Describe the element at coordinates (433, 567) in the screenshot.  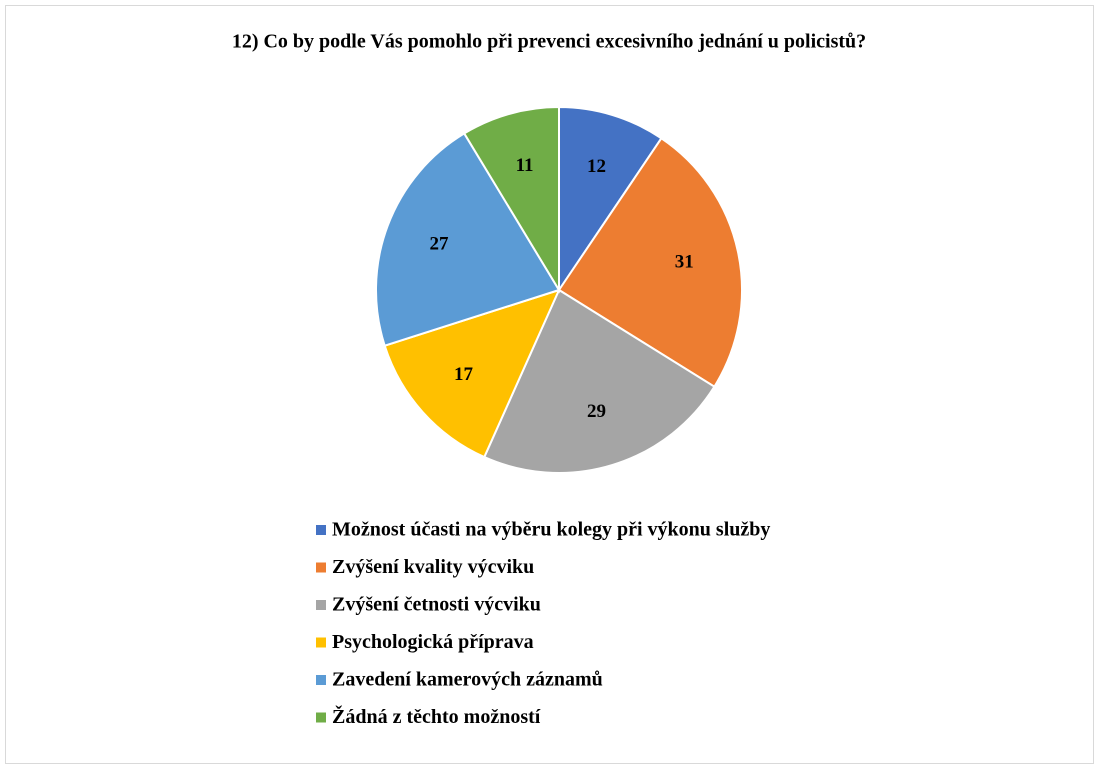
I see `legend-label: Zvýšení kvality výcviku` at that location.